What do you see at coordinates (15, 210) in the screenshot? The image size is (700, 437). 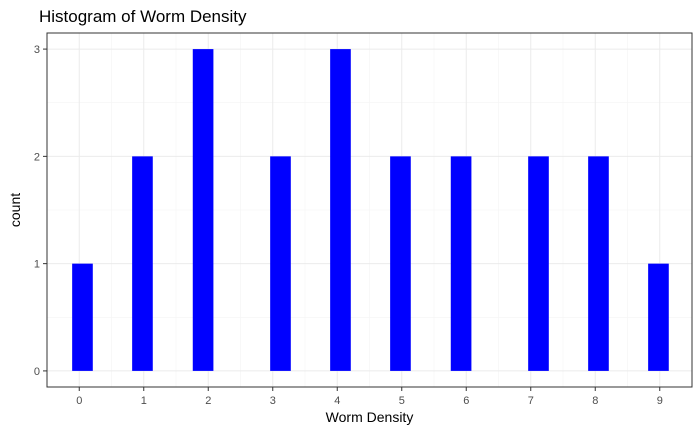 I see `y-axis-title: count` at bounding box center [15, 210].